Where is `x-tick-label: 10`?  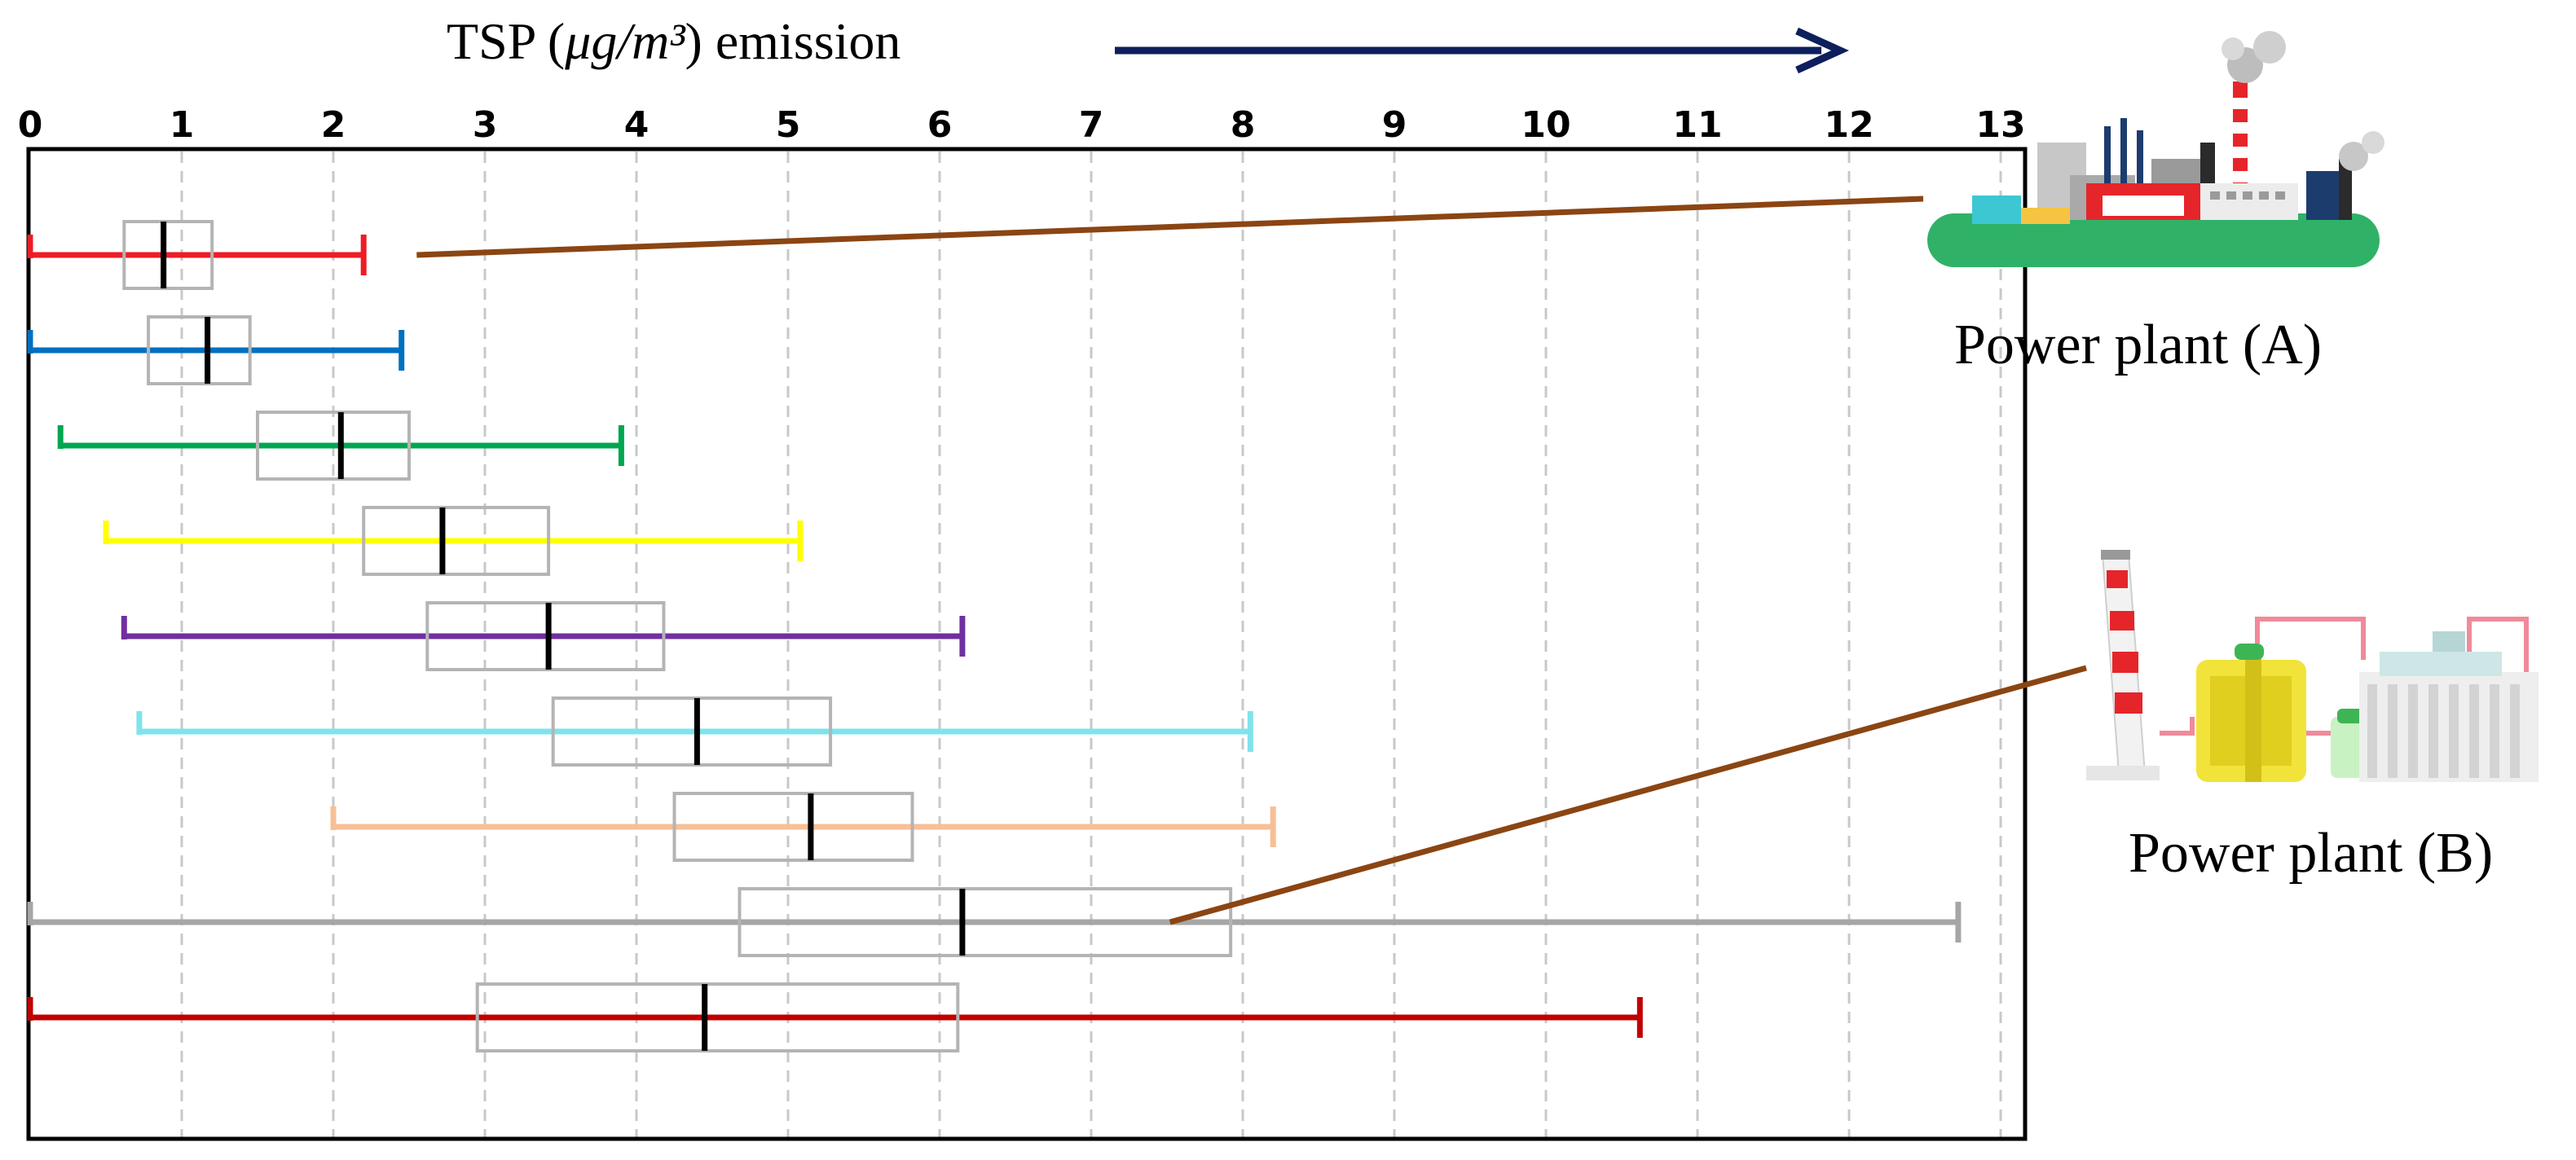 x-tick-label: 10 is located at coordinates (1546, 125).